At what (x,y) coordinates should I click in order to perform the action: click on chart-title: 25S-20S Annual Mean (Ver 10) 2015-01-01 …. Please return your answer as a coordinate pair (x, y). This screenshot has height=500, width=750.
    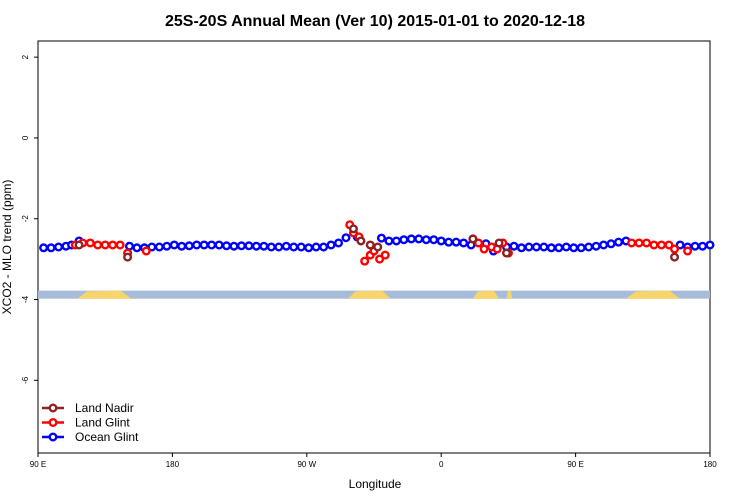
    Looking at the image, I should click on (375, 21).